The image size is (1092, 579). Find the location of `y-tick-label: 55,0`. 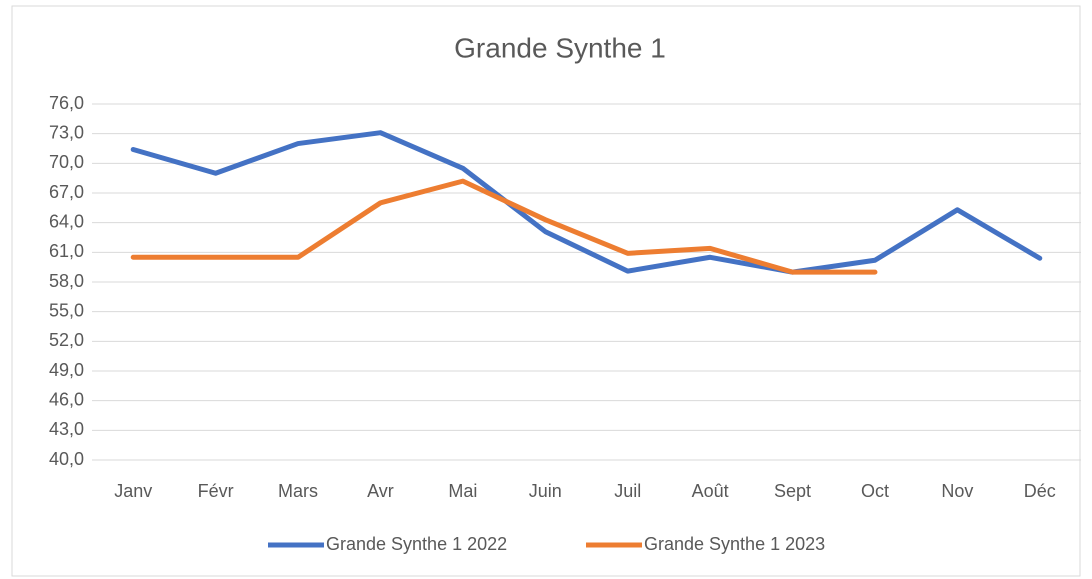

y-tick-label: 55,0 is located at coordinates (66, 310).